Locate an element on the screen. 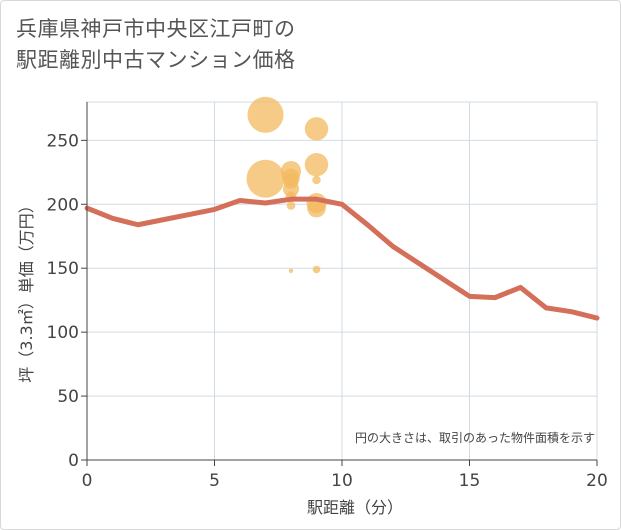  chart-title: 兵庫県神戸市中央区江戸町の 駅距離別中古マンション価格 is located at coordinates (156, 45).